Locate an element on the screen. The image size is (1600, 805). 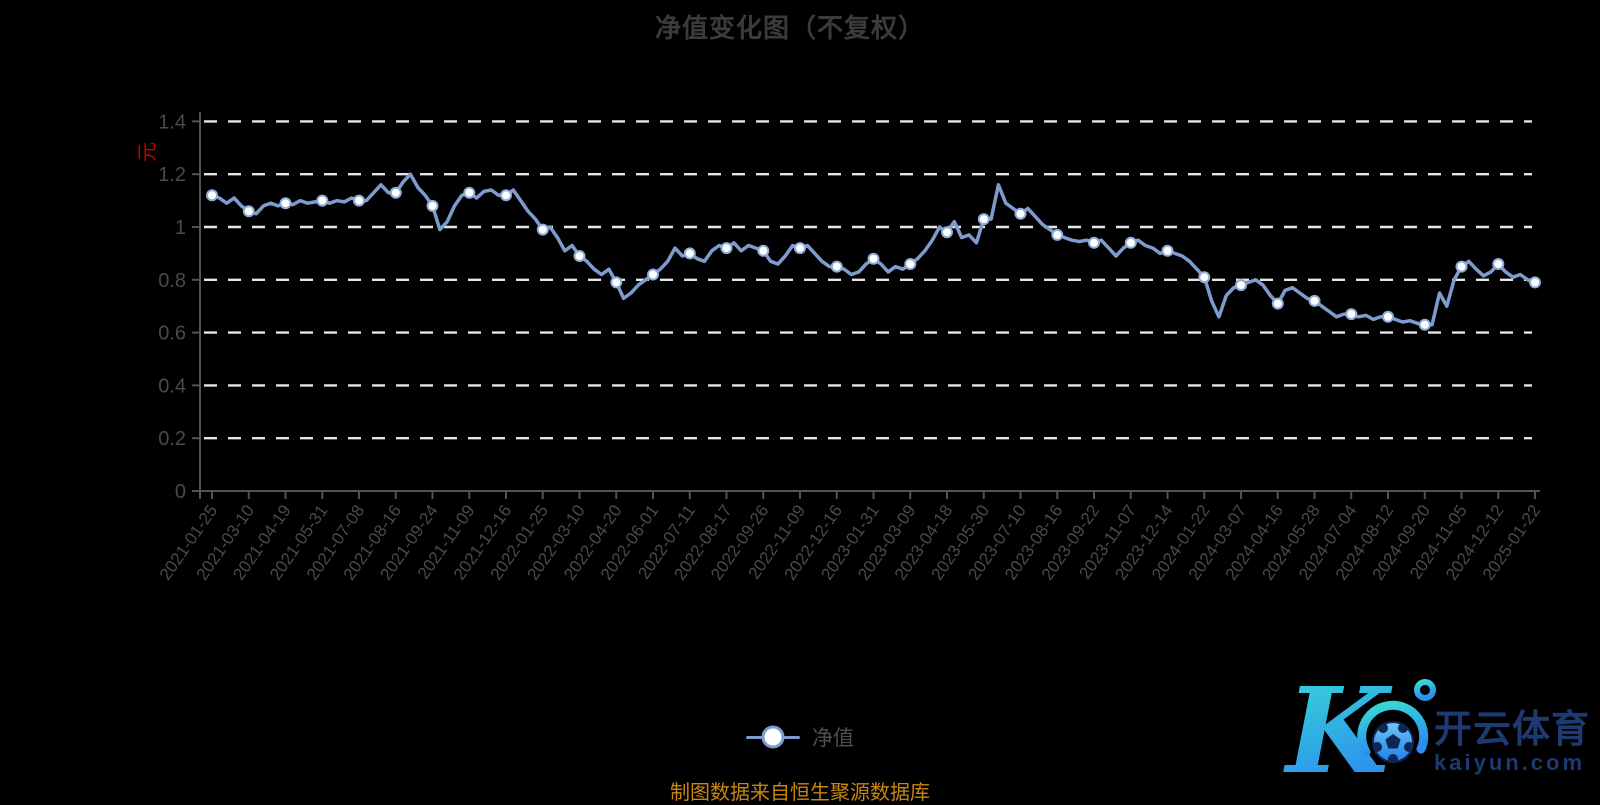
y-tick-label: 1.2 is located at coordinates (172, 175).